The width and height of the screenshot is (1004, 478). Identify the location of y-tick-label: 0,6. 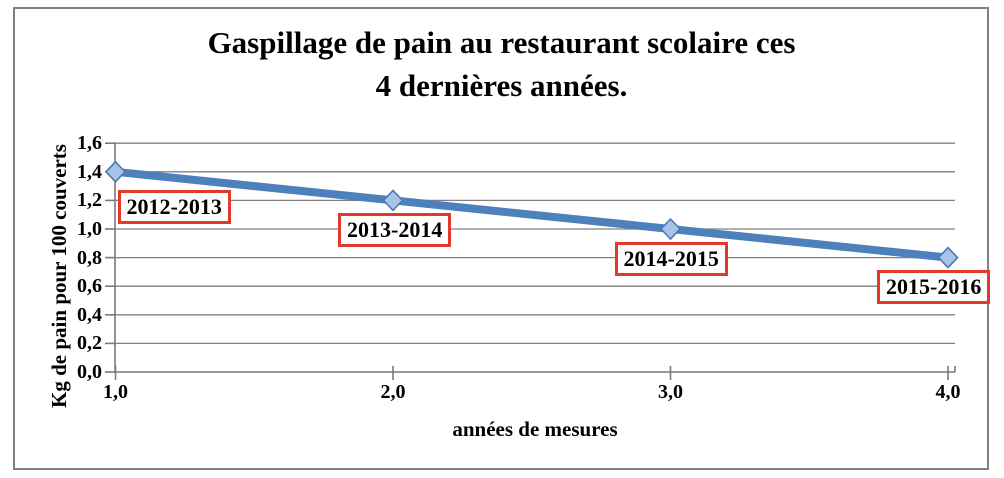
(89, 286).